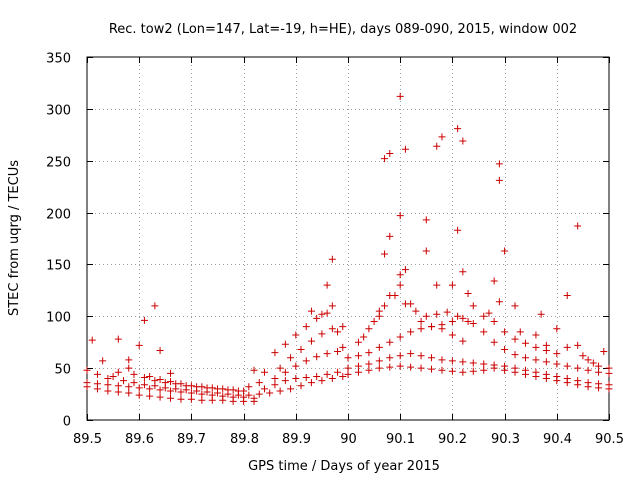 This screenshot has width=640, height=480. I want to click on x-tick-label: 90.1, so click(400, 439).